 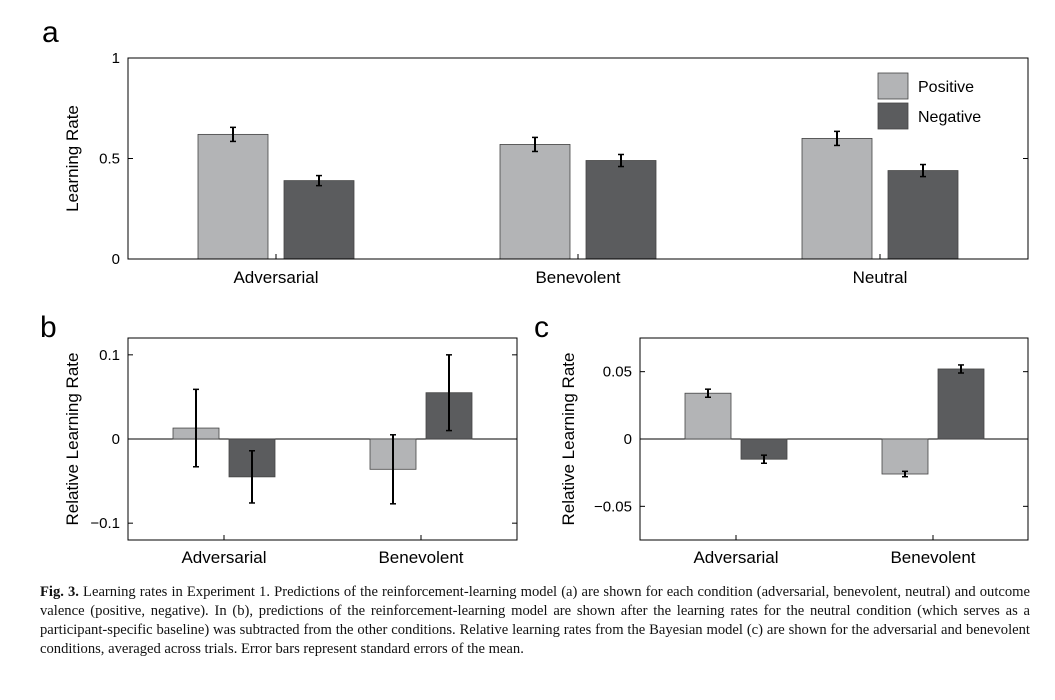 I want to click on y-tick-label: 0.5, so click(x=109, y=159).